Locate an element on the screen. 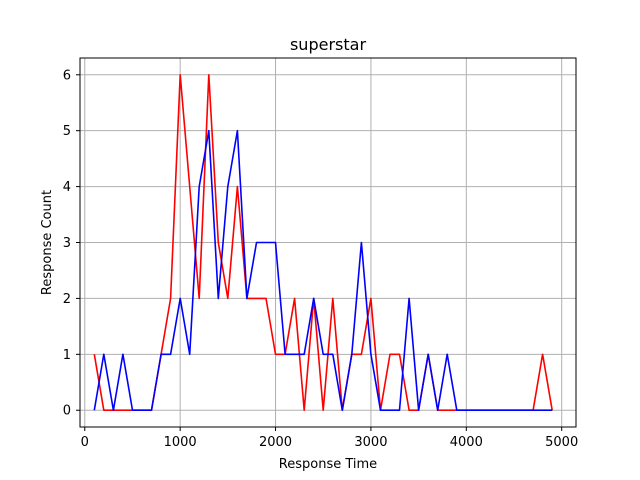  y-tick-label: 4 is located at coordinates (67, 187).